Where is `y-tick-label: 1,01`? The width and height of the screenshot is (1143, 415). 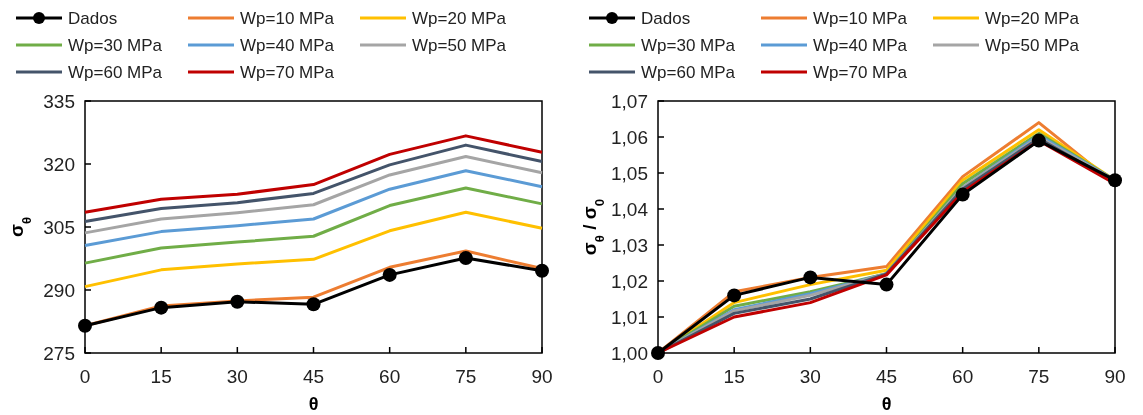
y-tick-label: 1,01 is located at coordinates (629, 317).